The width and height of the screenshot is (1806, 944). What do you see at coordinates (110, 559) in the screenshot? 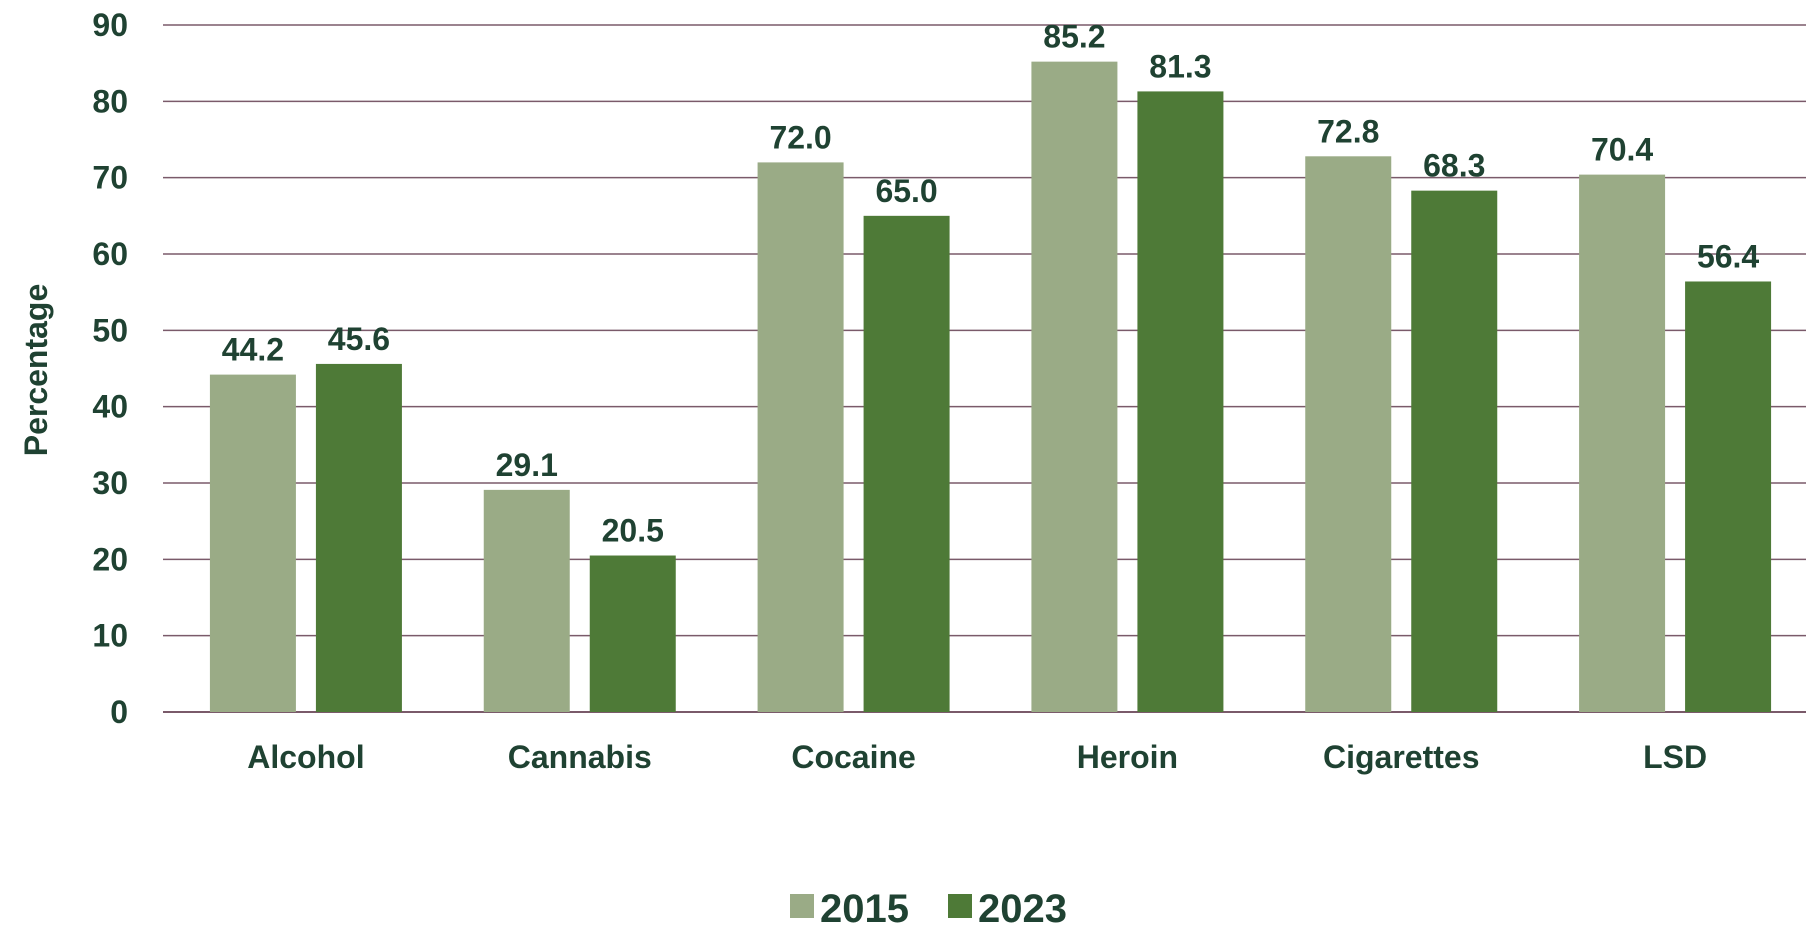
I see `y-tick-label: 20` at bounding box center [110, 559].